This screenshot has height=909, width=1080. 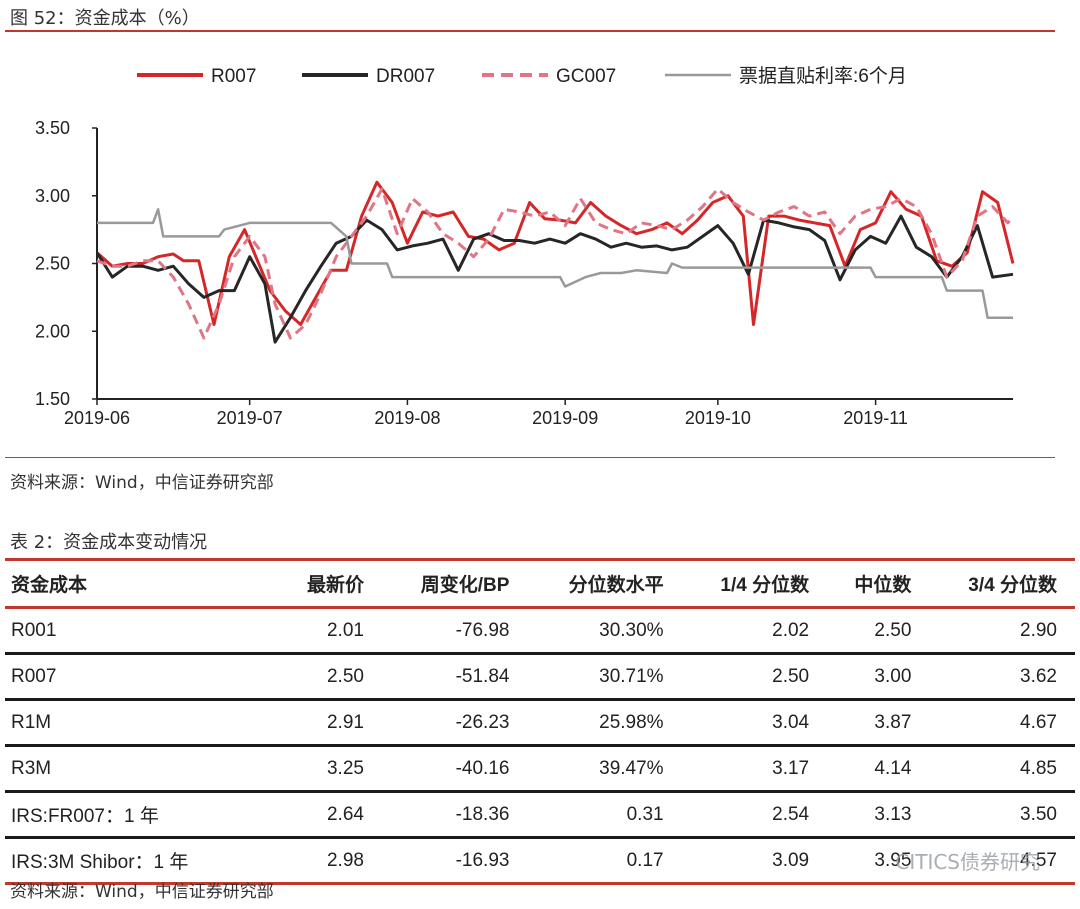 What do you see at coordinates (718, 418) in the screenshot?
I see `x-tick-label: 2019-10` at bounding box center [718, 418].